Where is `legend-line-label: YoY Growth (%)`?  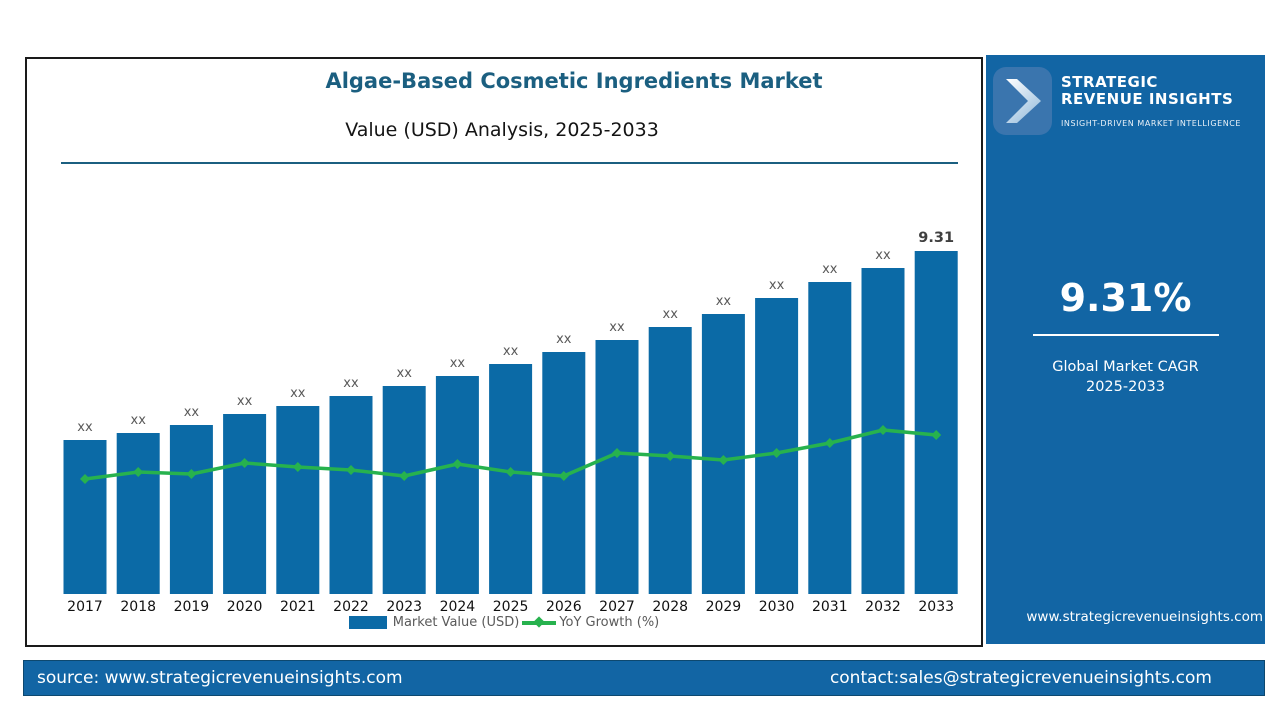 legend-line-label: YoY Growth (%) is located at coordinates (609, 622).